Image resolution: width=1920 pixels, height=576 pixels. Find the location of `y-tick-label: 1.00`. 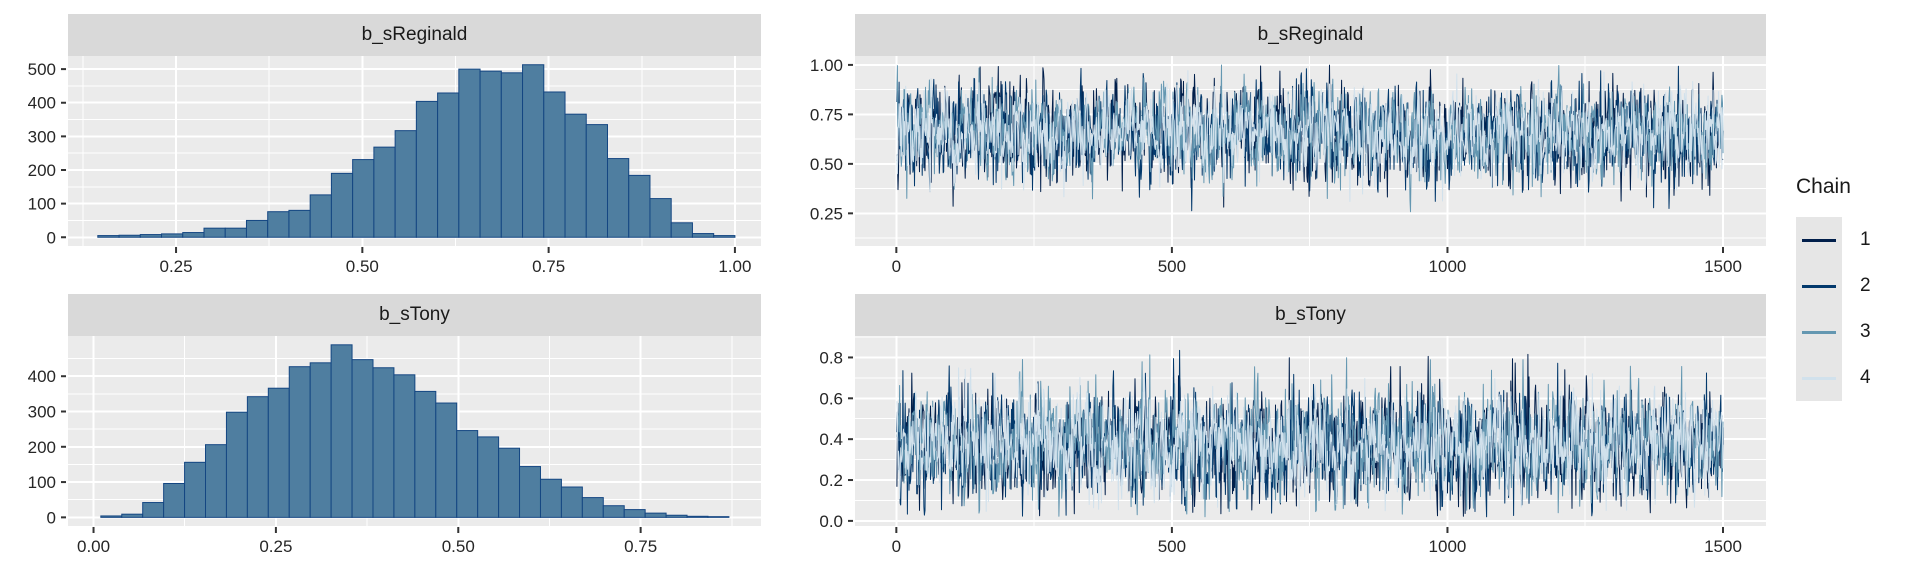

y-tick-label: 1.00 is located at coordinates (826, 65).